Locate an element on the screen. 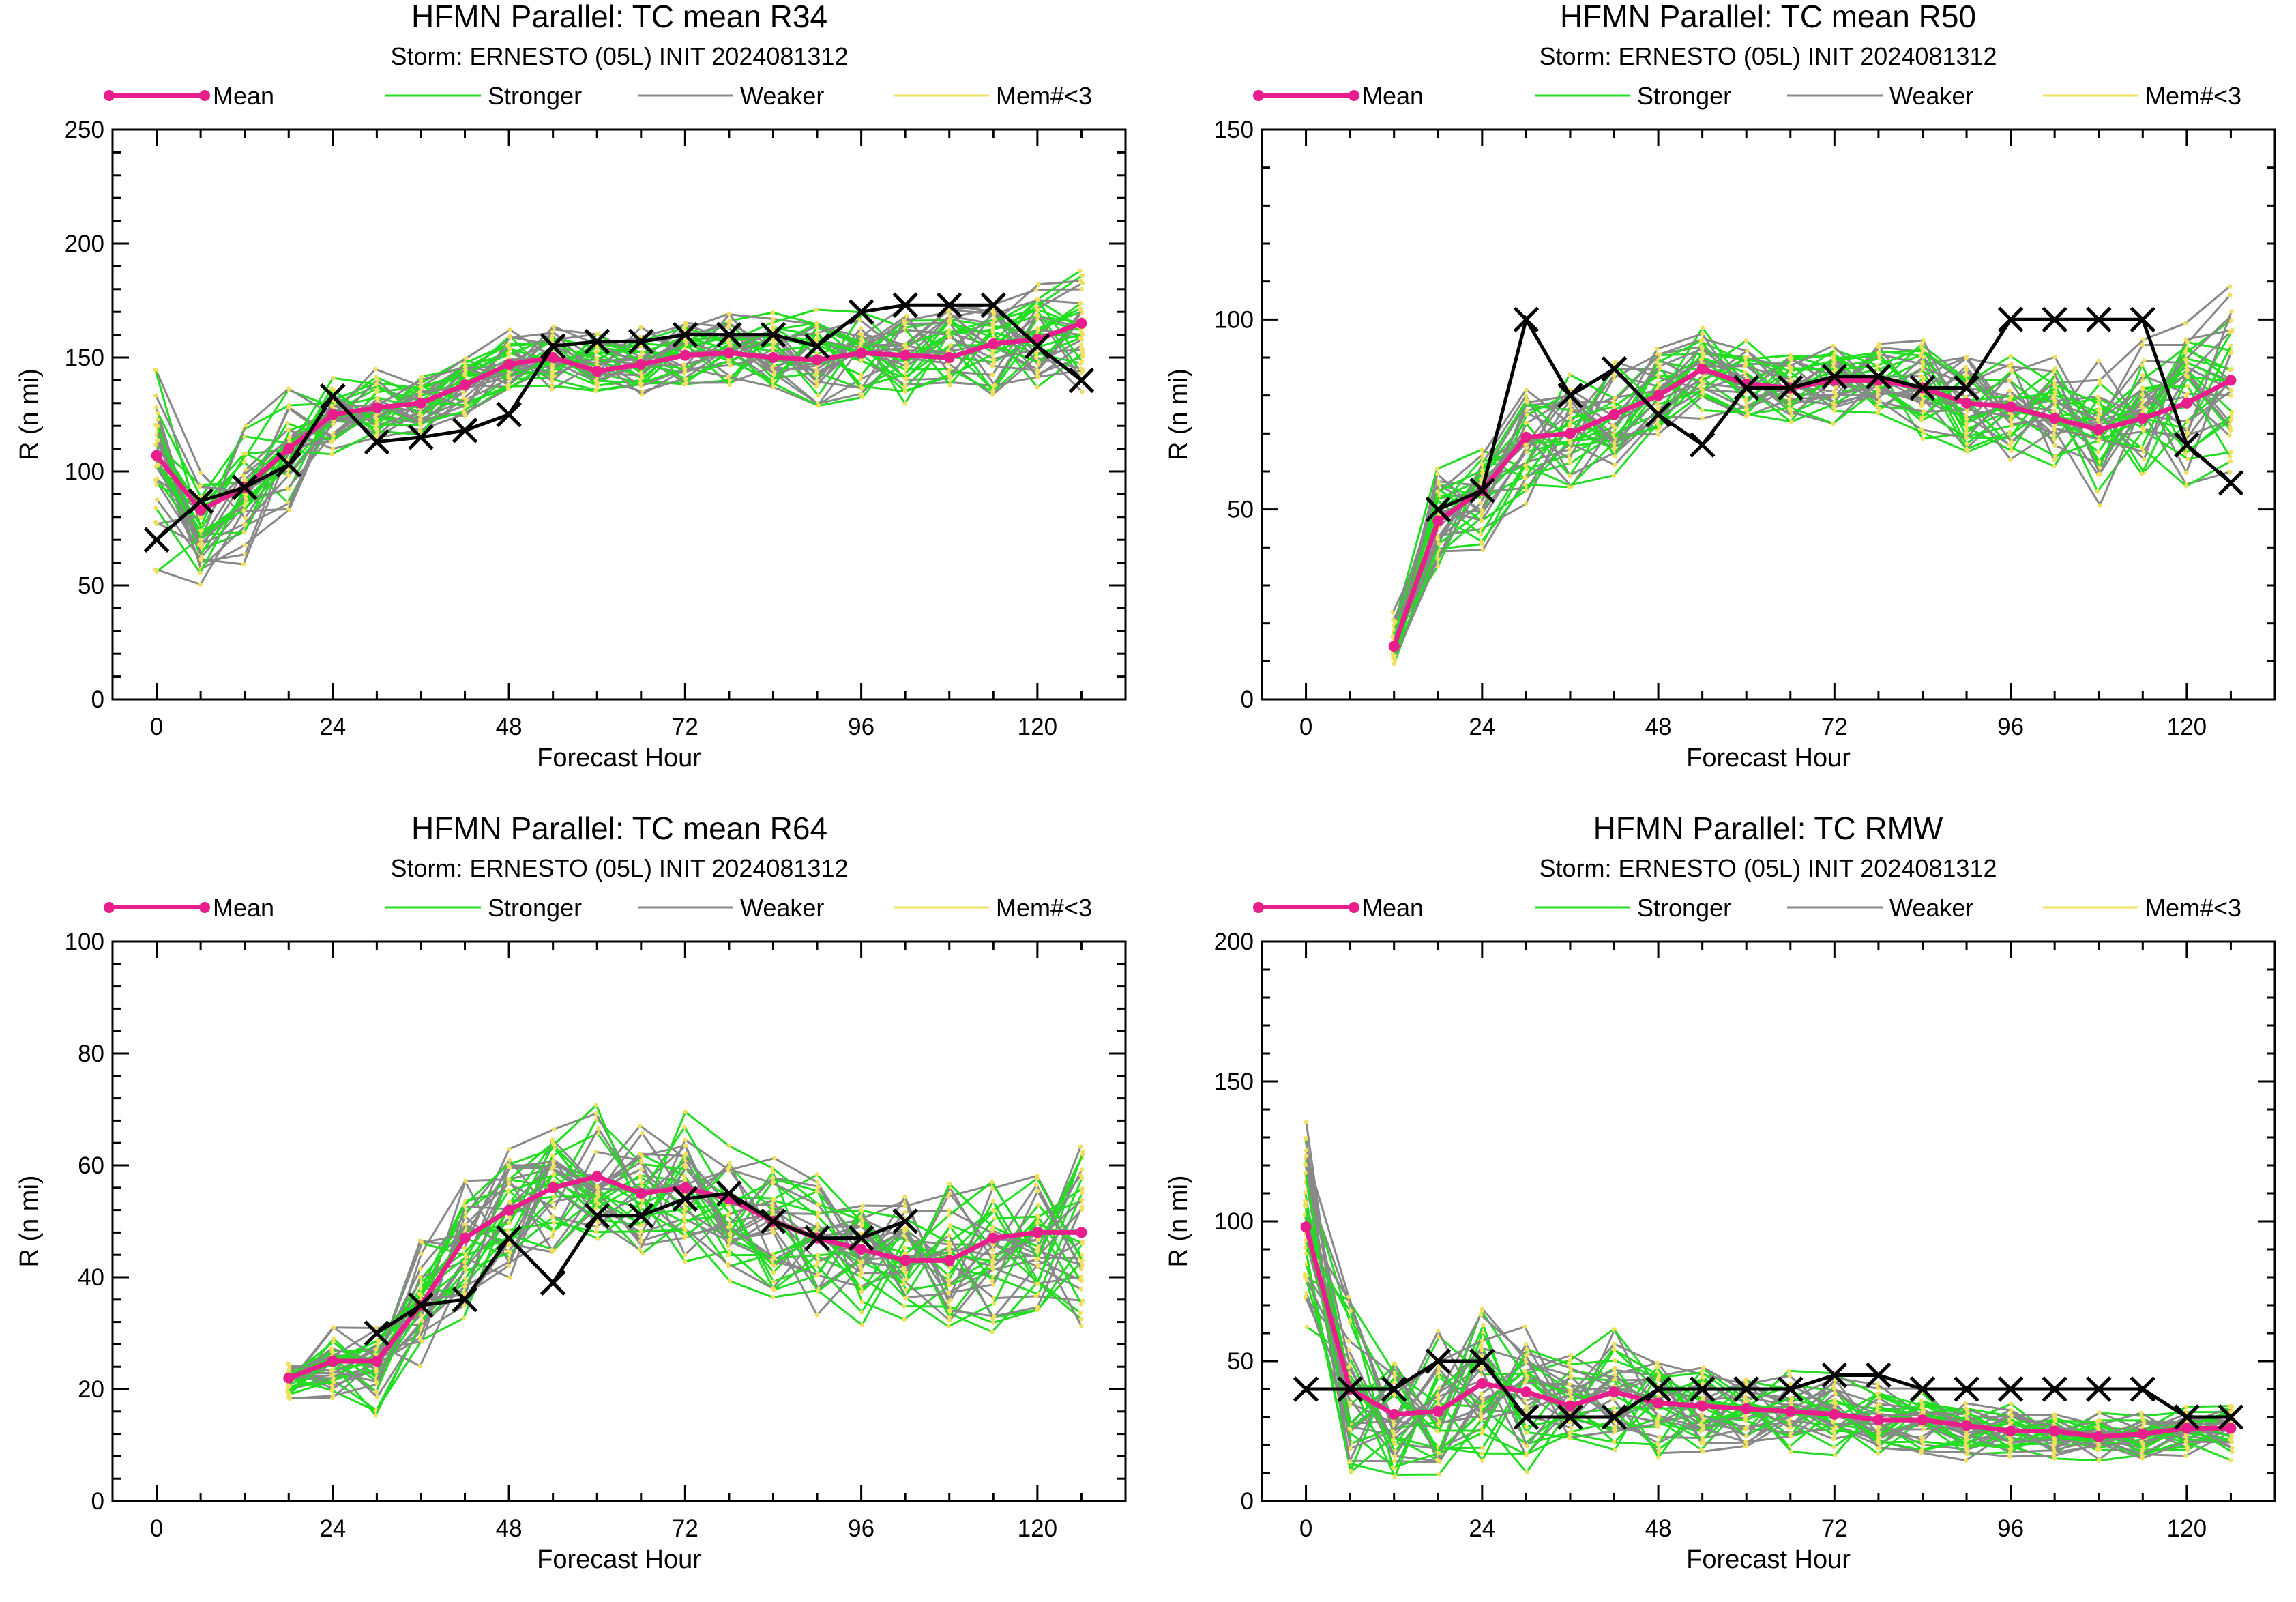 This screenshot has height=1602, width=2296. x-tick-label: 120 is located at coordinates (1037, 727).